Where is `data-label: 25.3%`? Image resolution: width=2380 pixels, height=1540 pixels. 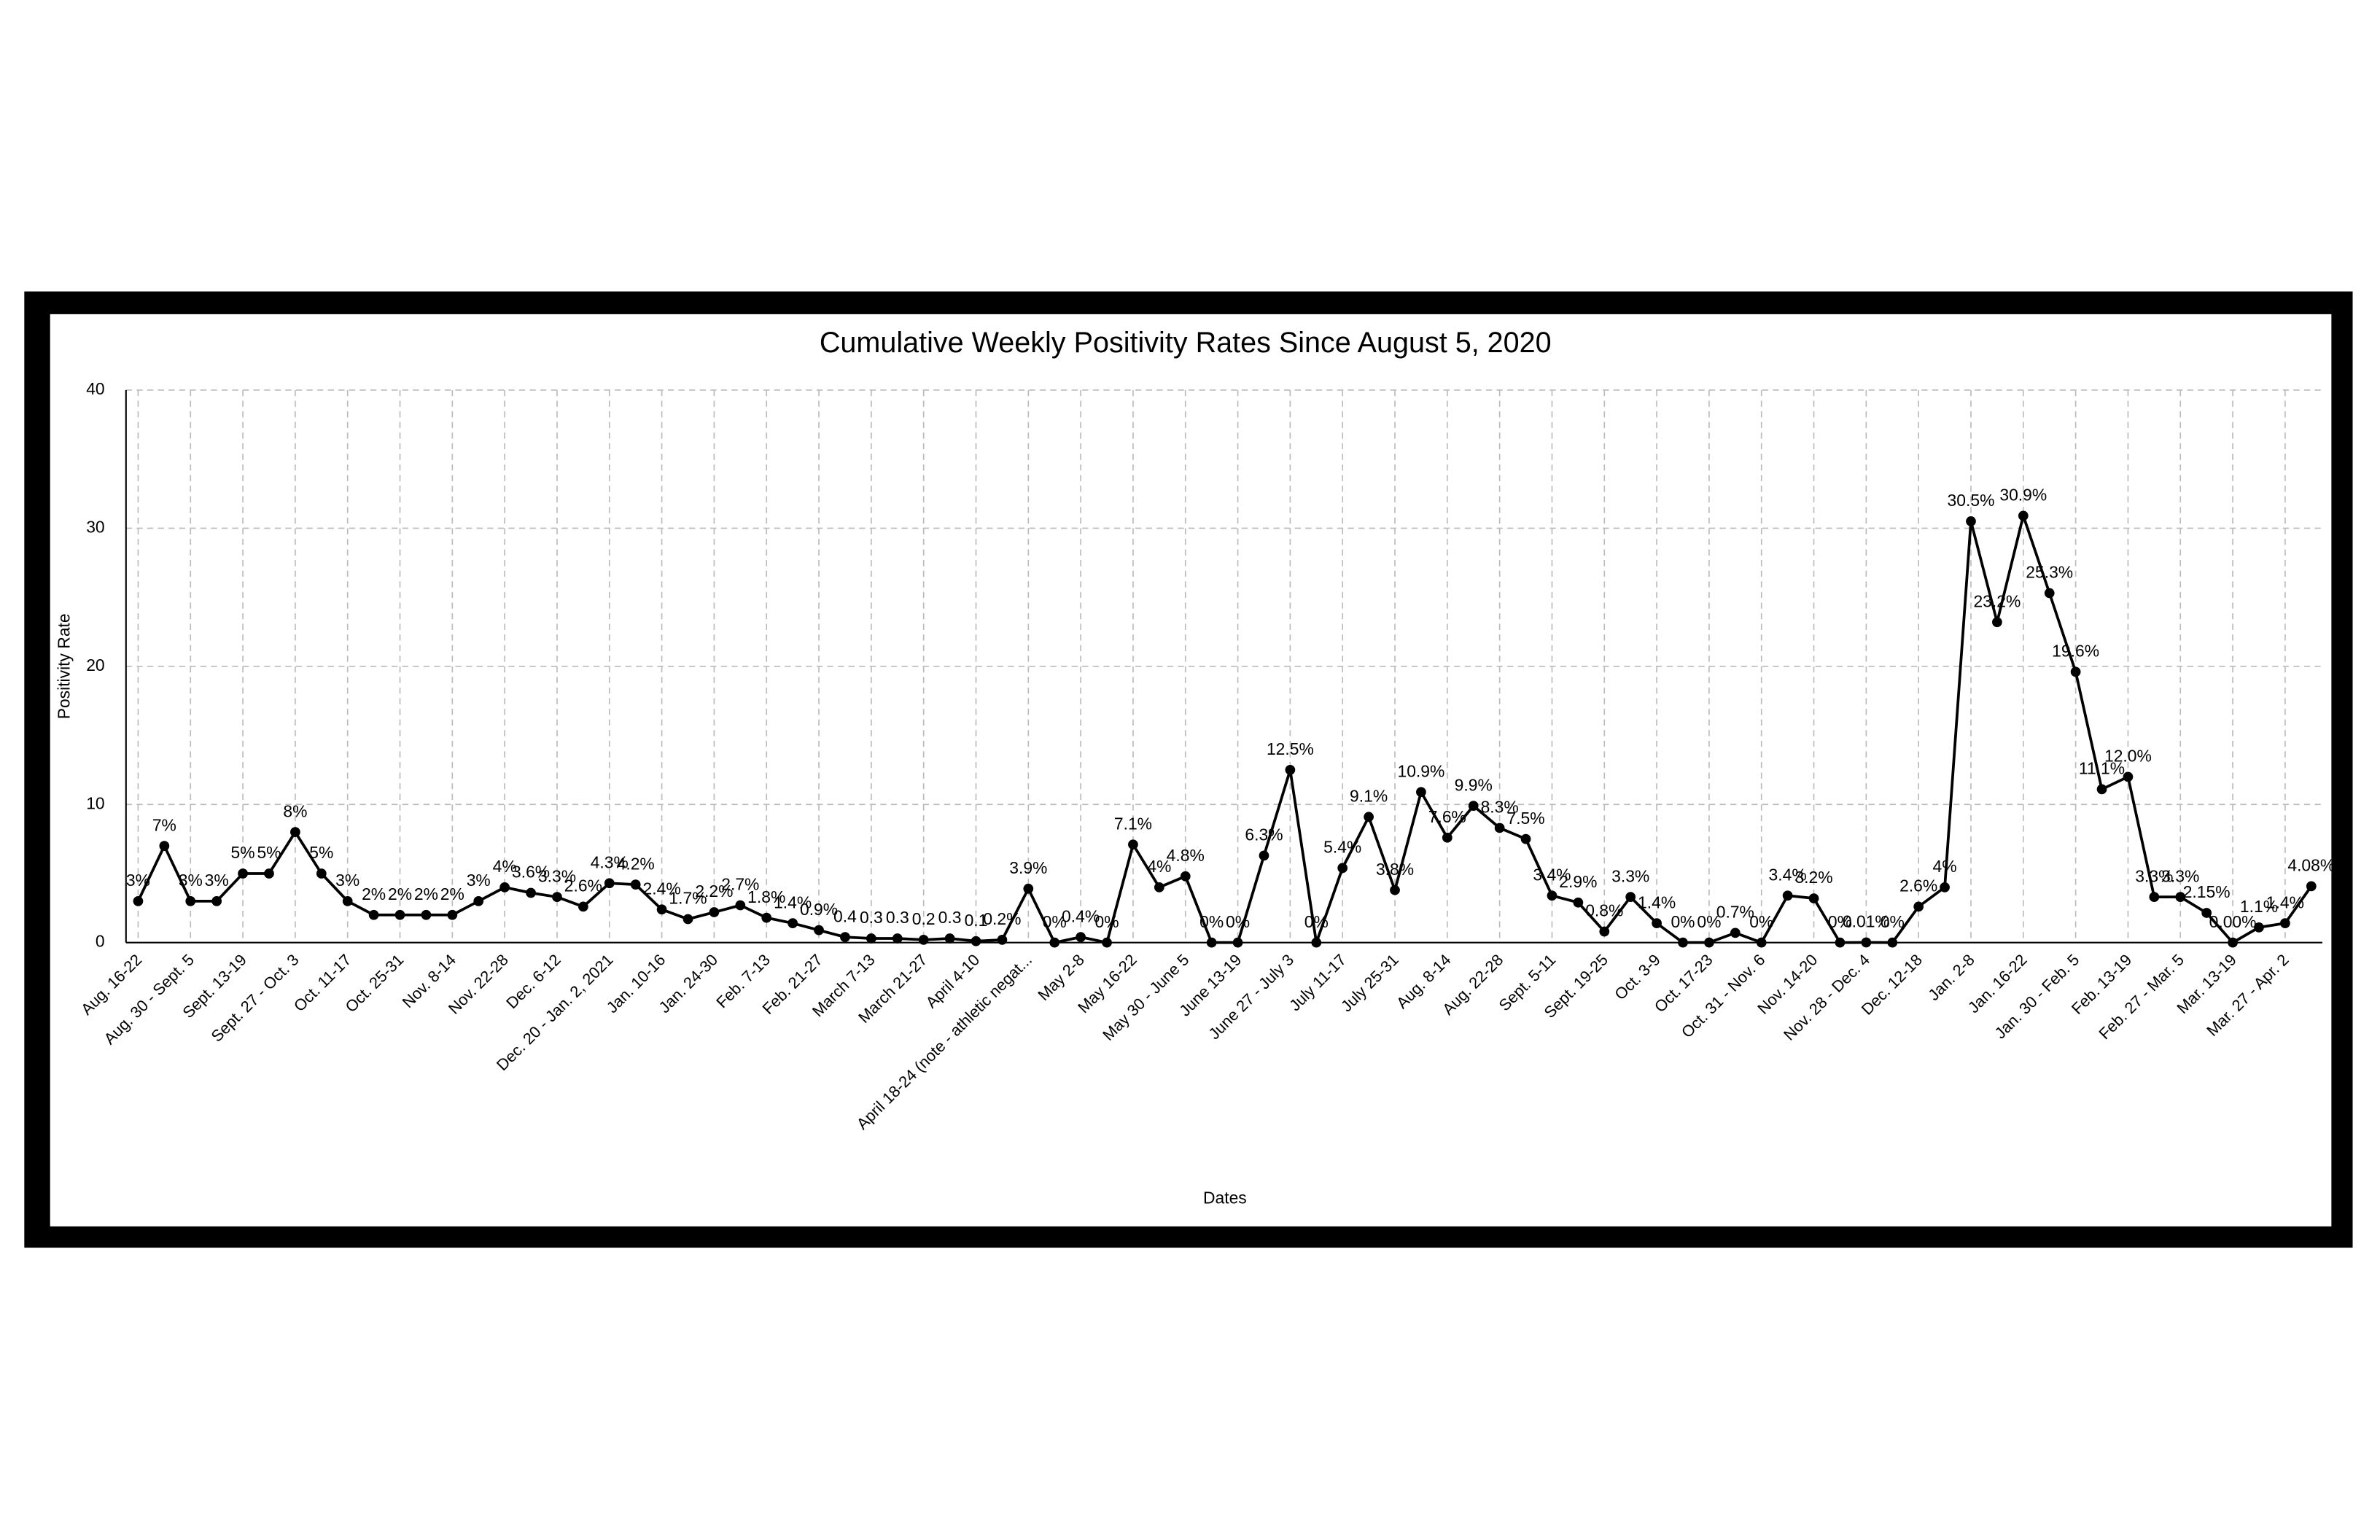 data-label: 25.3% is located at coordinates (2049, 572).